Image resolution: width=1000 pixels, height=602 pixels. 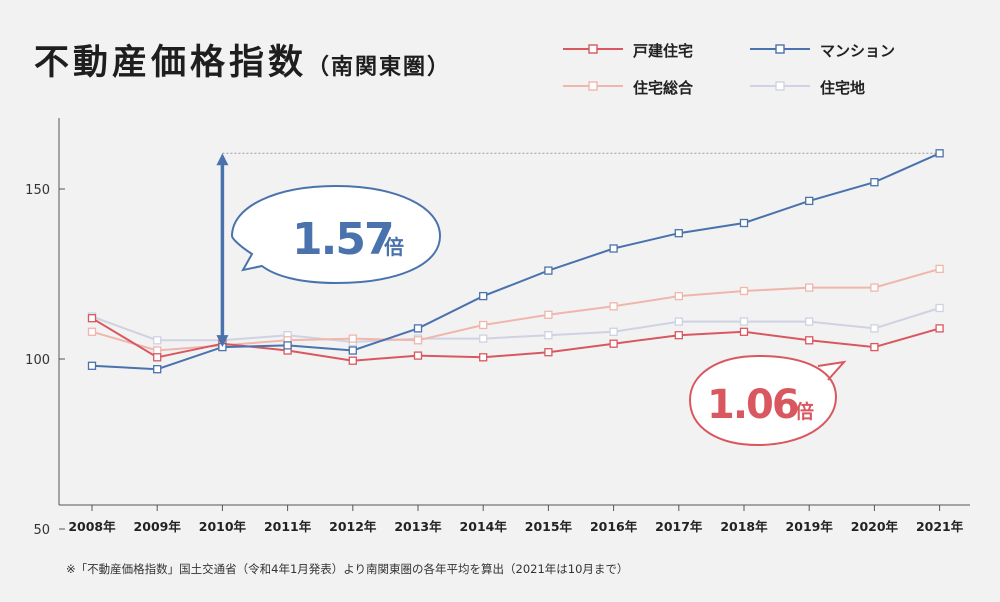 What do you see at coordinates (223, 526) in the screenshot?
I see `x-tick-label: 2010年` at bounding box center [223, 526].